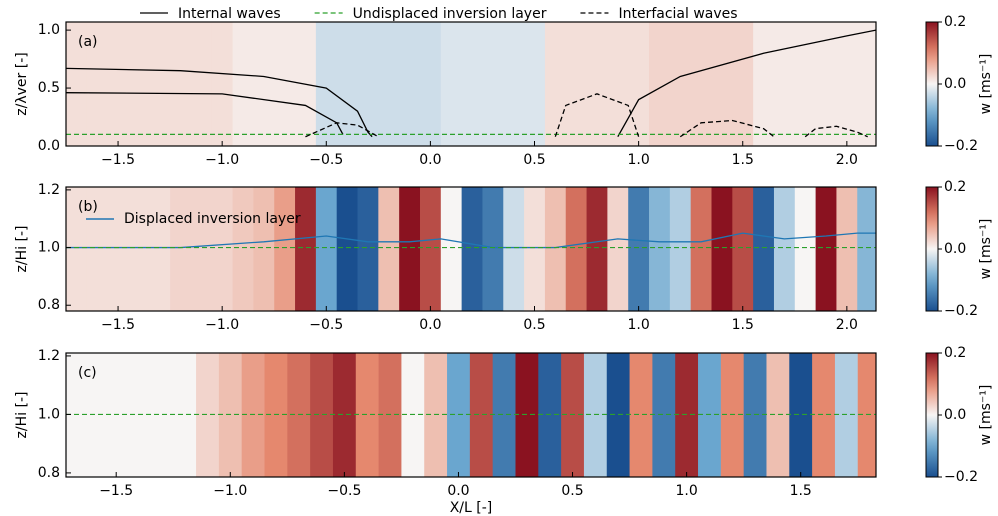 Image resolution: width=998 pixels, height=516 pixels. What do you see at coordinates (88, 207) in the screenshot?
I see `panel-label: (b)` at bounding box center [88, 207].